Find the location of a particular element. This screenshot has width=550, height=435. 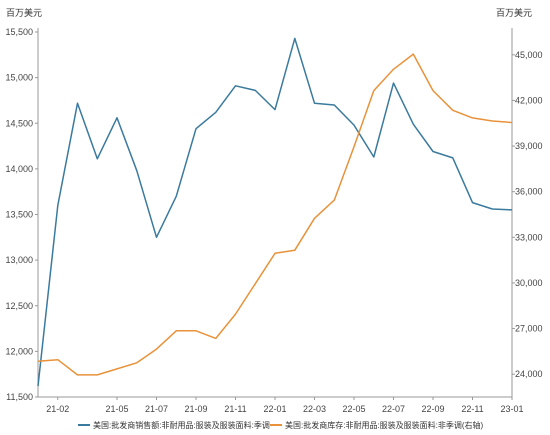

right-tick-label: 27,000 is located at coordinates (529, 329).